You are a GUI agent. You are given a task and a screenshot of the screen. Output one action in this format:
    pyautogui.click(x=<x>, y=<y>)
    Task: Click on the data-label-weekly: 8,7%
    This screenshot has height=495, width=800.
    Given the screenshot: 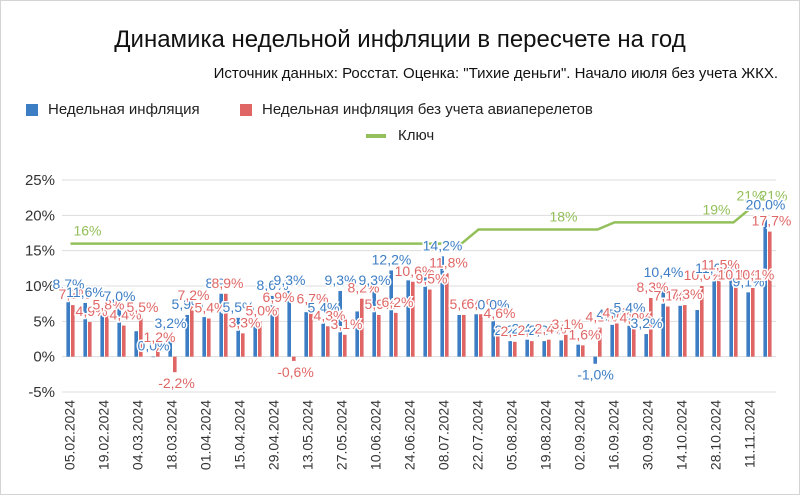 What is the action you would take?
    pyautogui.click(x=69, y=284)
    